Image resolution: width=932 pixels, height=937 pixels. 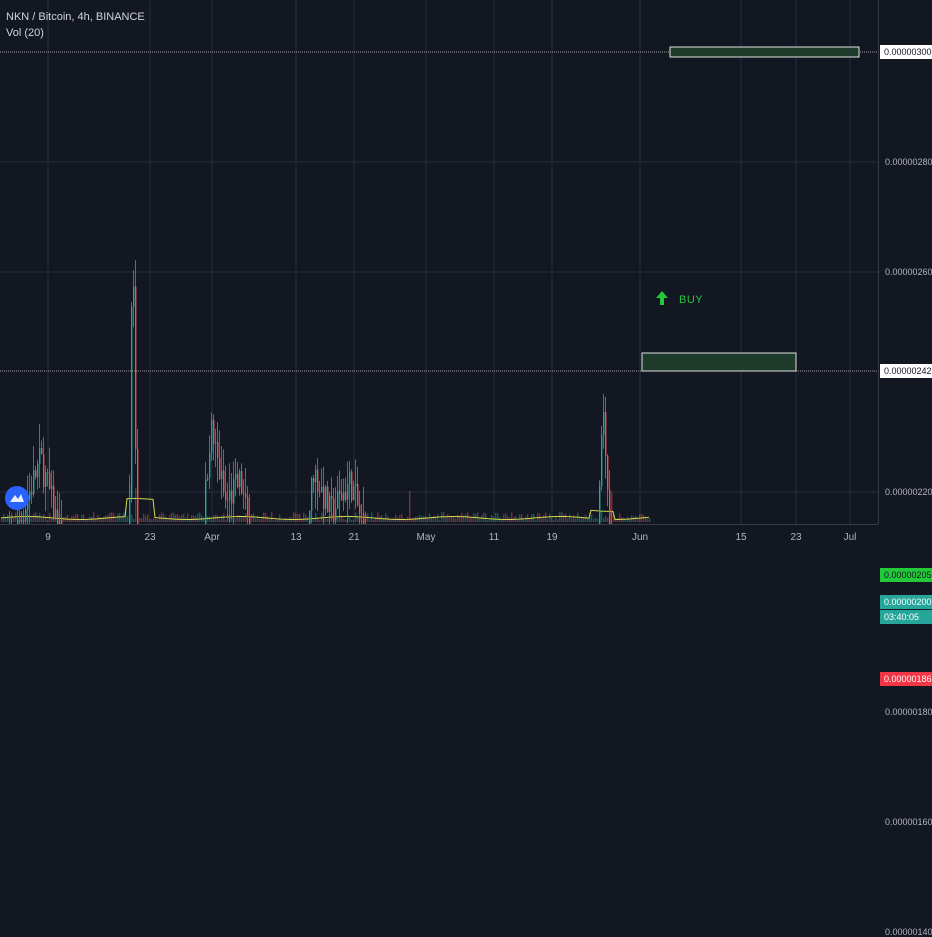 I want to click on price-tag: 0.00000186, so click(x=906, y=679).